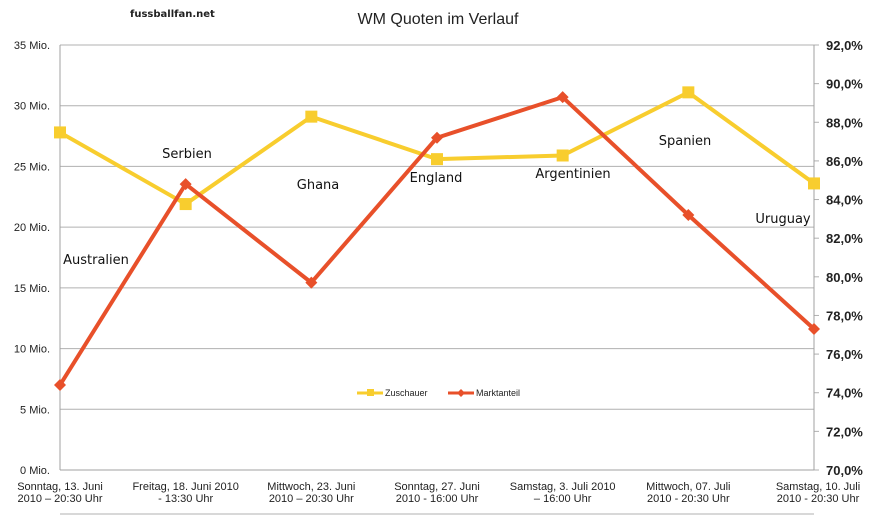 The height and width of the screenshot is (527, 876). What do you see at coordinates (844, 354) in the screenshot?
I see `y-right-tick-label: 76,0%` at bounding box center [844, 354].